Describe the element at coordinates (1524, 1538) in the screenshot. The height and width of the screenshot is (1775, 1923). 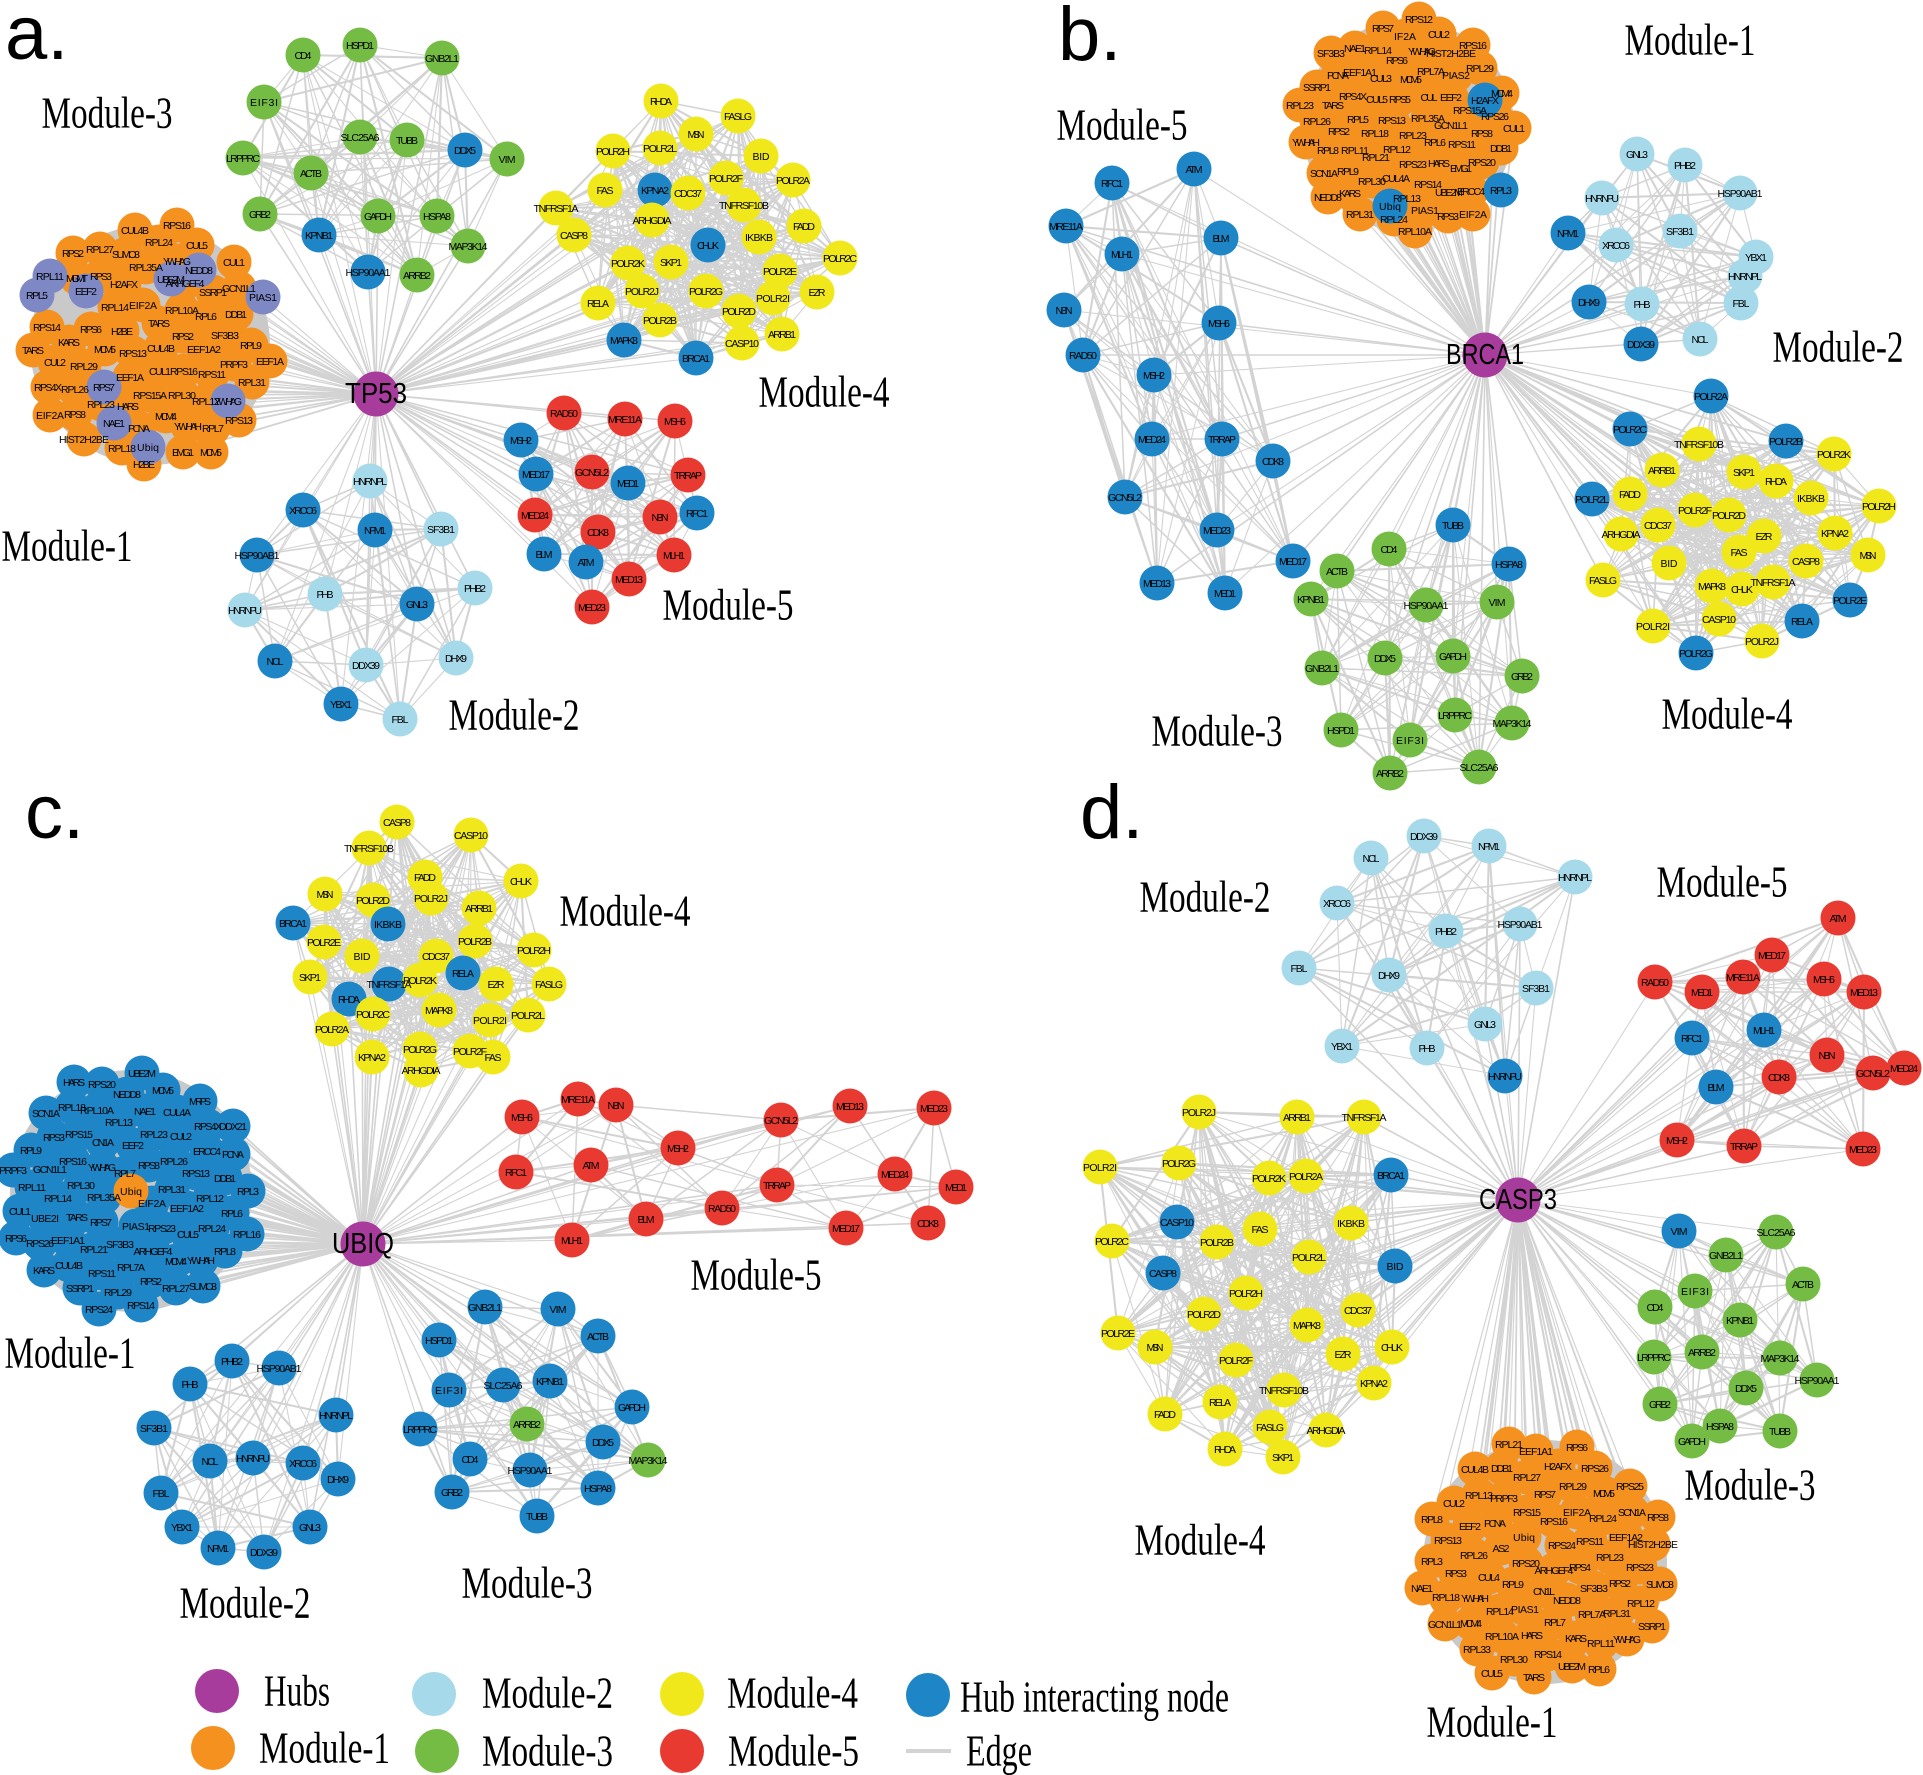
I see `svg-text: Ubiq` at that location.